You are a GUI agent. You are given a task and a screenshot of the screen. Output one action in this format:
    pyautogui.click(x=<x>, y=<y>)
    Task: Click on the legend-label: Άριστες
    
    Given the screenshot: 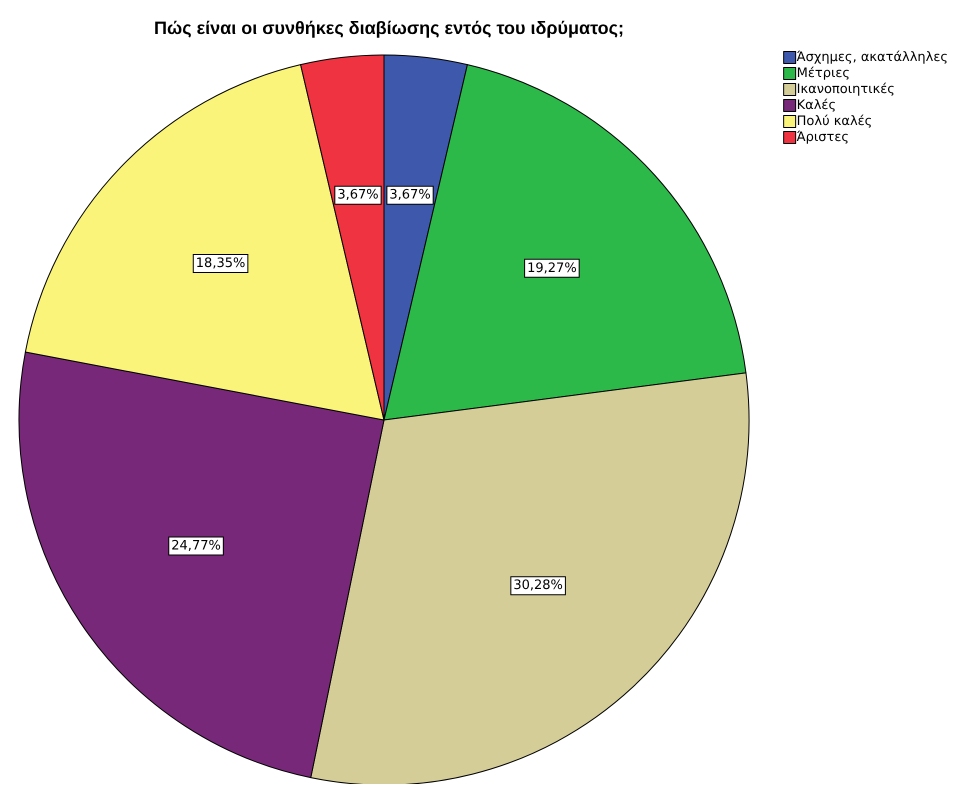 What is the action you would take?
    pyautogui.click(x=823, y=137)
    